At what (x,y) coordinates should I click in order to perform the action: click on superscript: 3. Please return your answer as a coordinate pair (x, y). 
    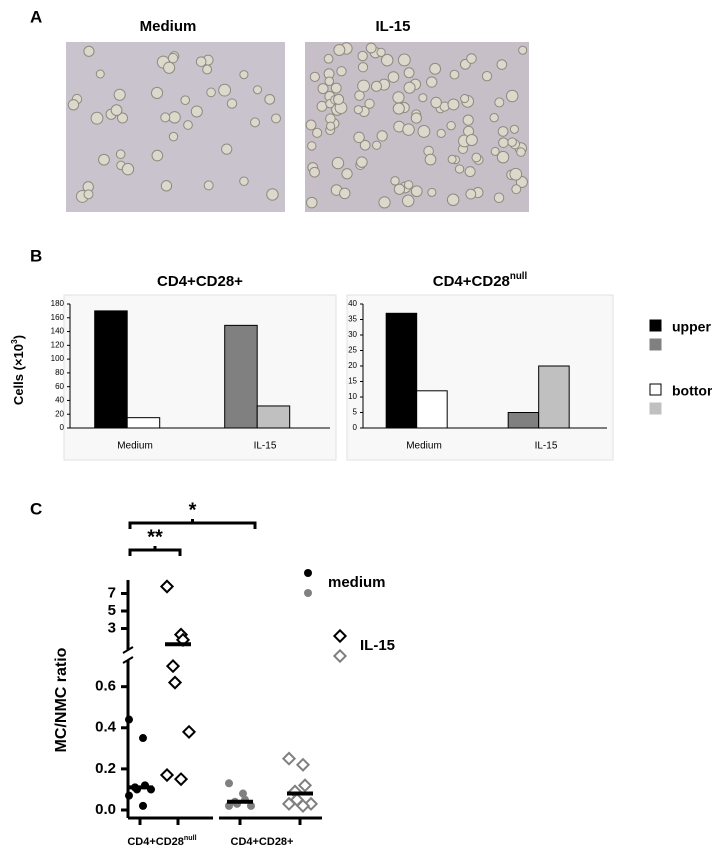
    Looking at the image, I should click on (14, 341).